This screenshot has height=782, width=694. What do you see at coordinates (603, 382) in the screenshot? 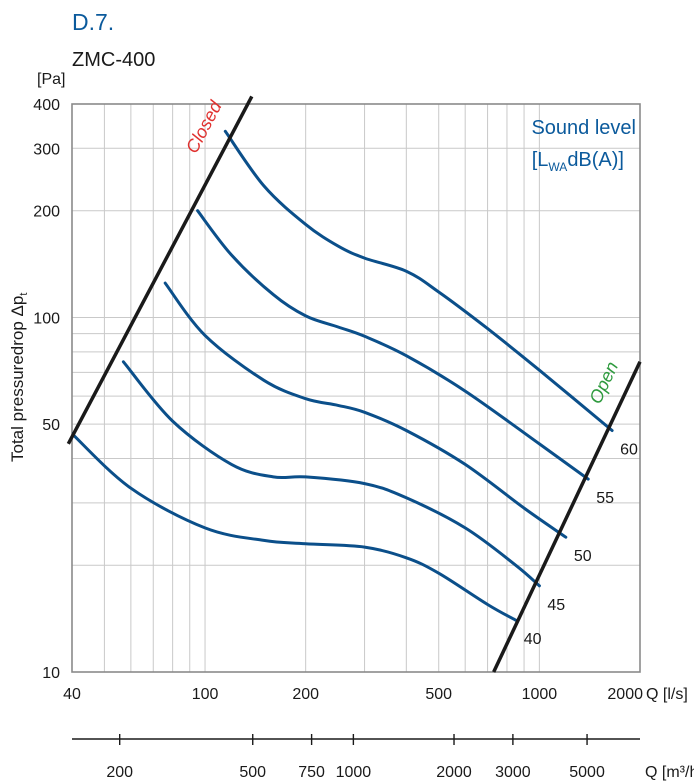
I see `open-label: Open` at bounding box center [603, 382].